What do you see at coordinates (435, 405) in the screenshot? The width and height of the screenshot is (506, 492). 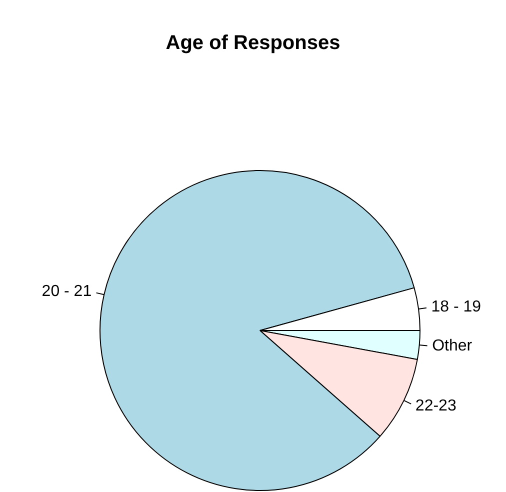 I see `slice-label: 22-23` at bounding box center [435, 405].